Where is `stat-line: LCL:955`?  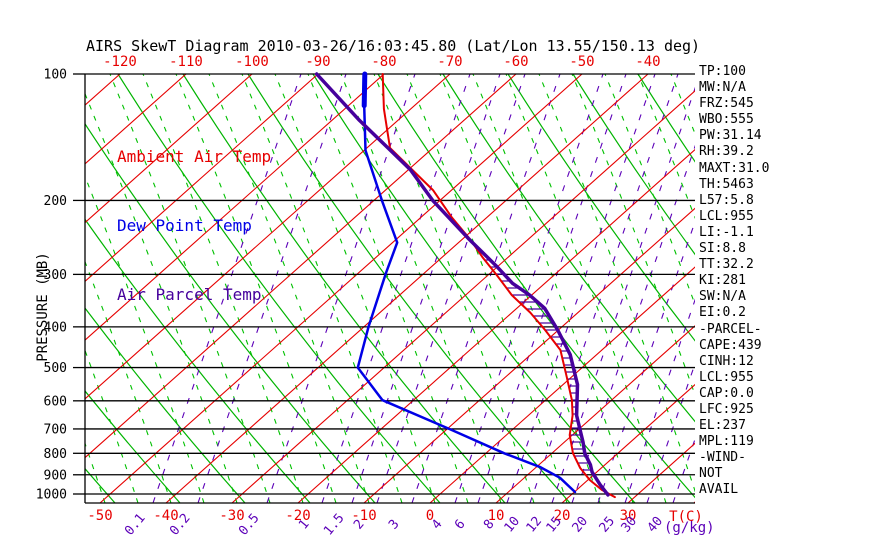
stat-line: LCL:955 is located at coordinates (726, 377).